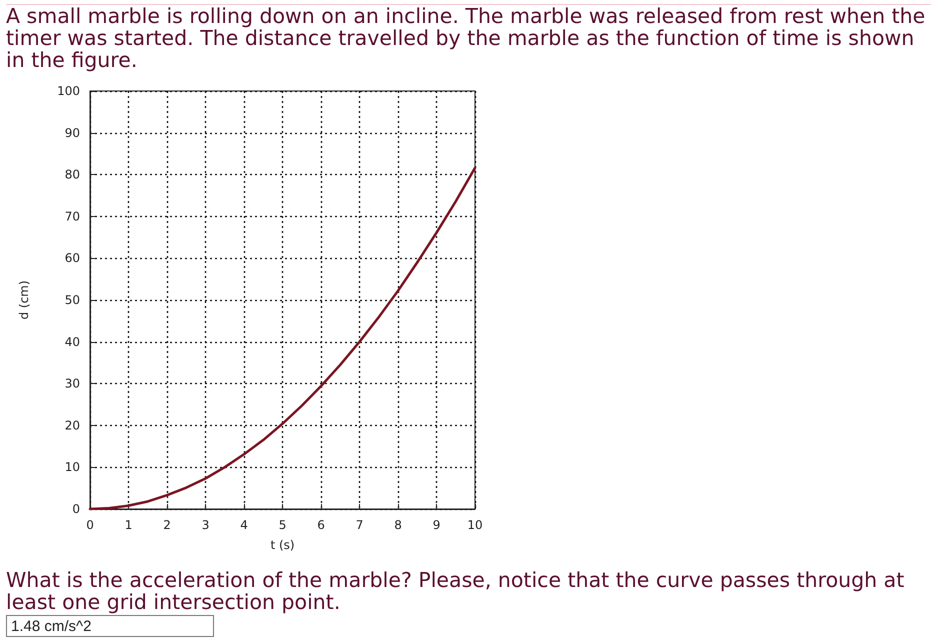 Image resolution: width=933 pixels, height=640 pixels. What do you see at coordinates (206, 525) in the screenshot?
I see `x-tick-label: 3` at bounding box center [206, 525].